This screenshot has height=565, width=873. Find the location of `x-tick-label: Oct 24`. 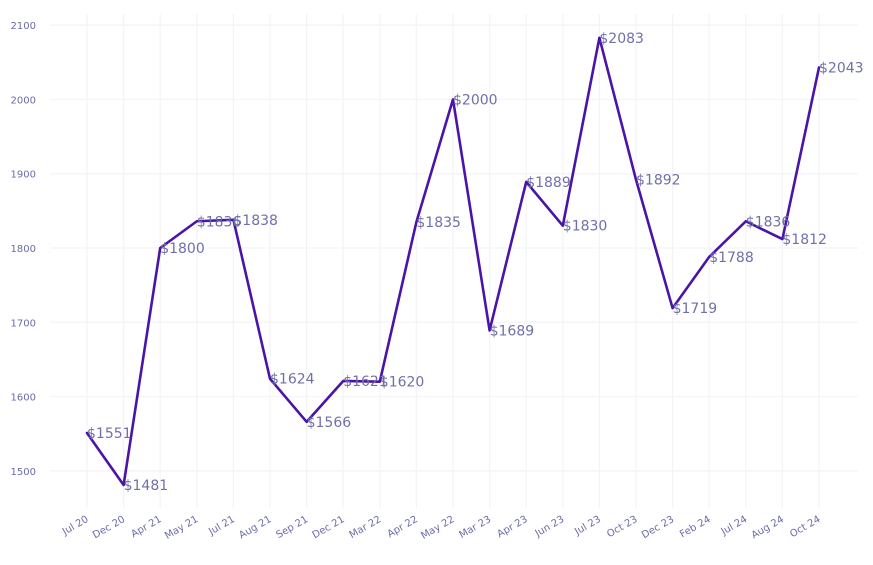

x-tick-label: Oct 24 is located at coordinates (805, 527).